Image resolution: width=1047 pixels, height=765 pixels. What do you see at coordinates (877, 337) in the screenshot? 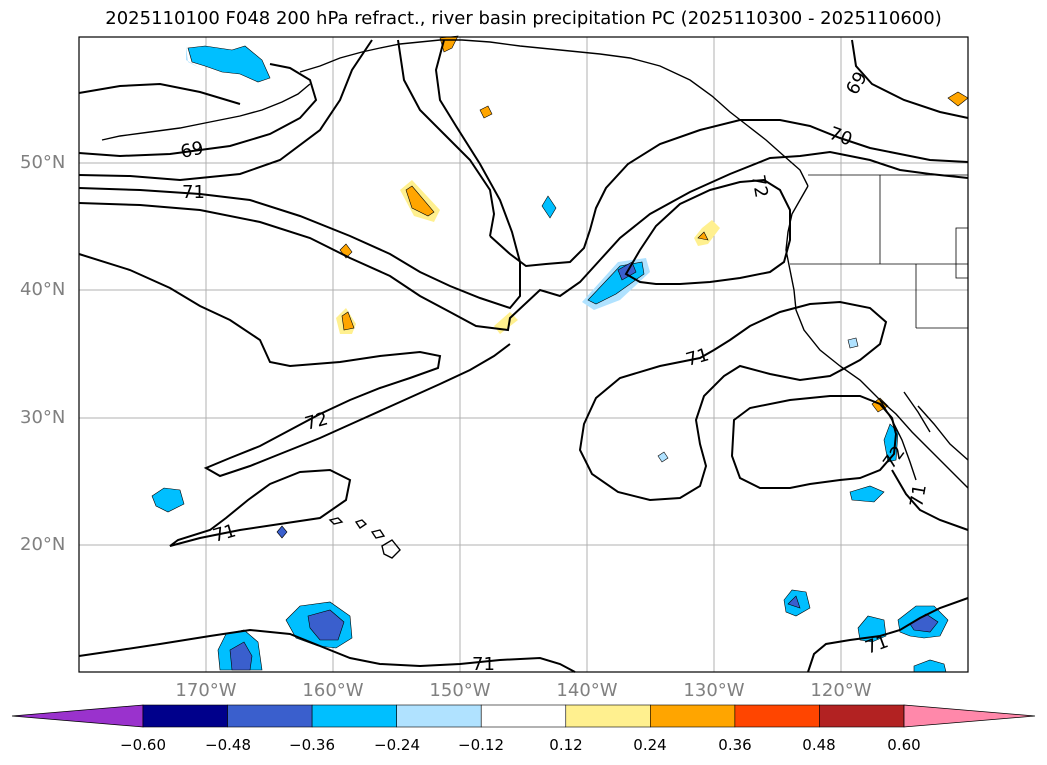
I see `coastline-bc` at bounding box center [877, 337].